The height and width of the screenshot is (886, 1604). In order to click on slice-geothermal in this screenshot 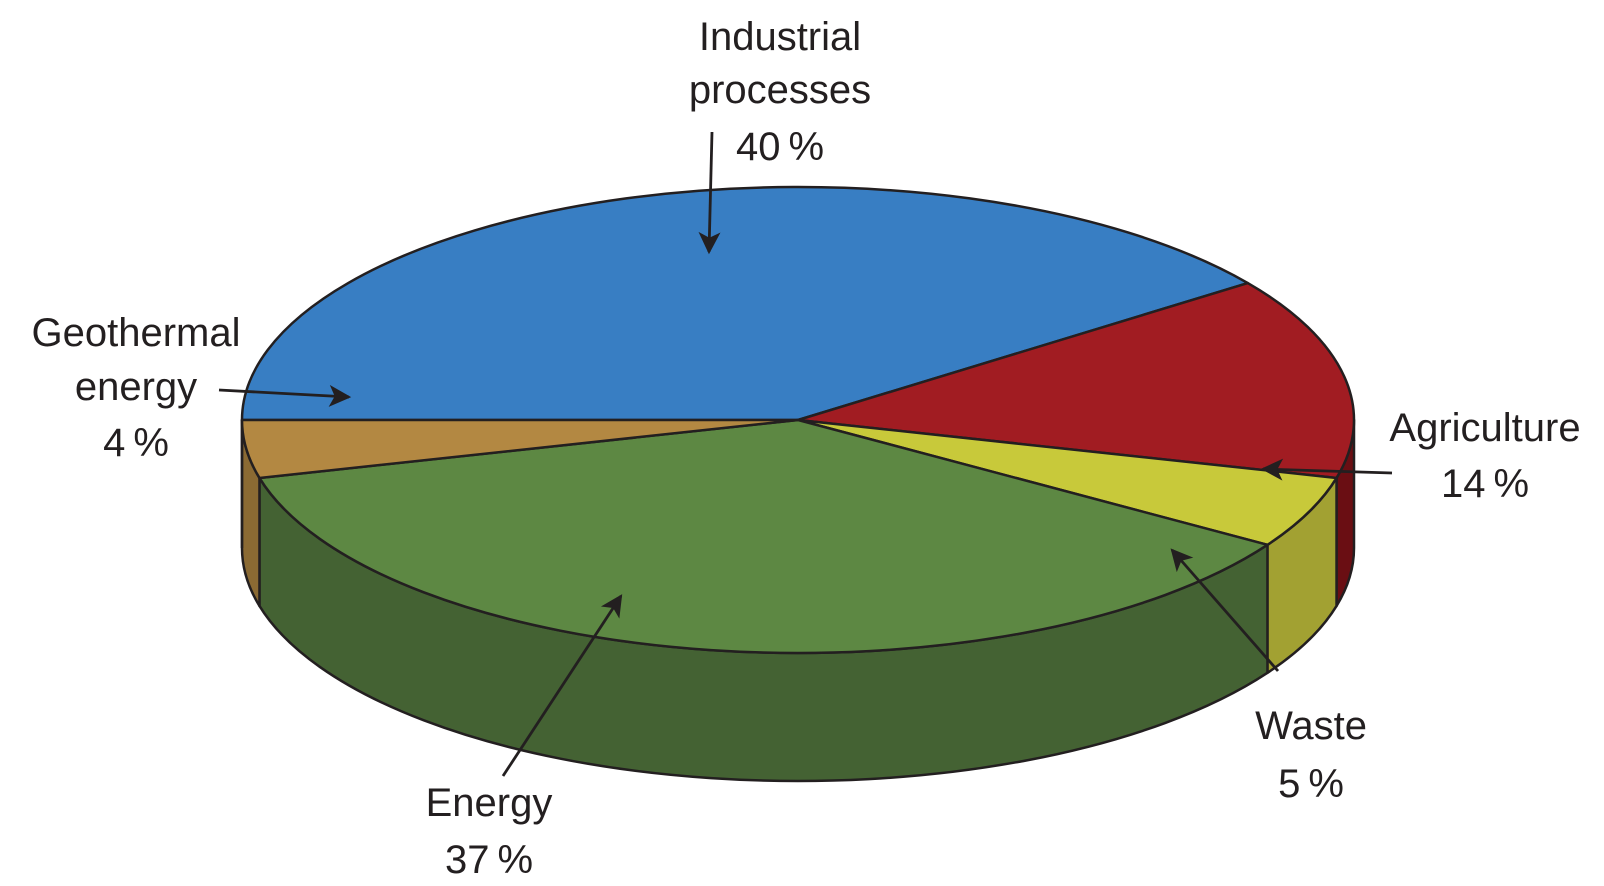, I will do `click(520, 449)`.